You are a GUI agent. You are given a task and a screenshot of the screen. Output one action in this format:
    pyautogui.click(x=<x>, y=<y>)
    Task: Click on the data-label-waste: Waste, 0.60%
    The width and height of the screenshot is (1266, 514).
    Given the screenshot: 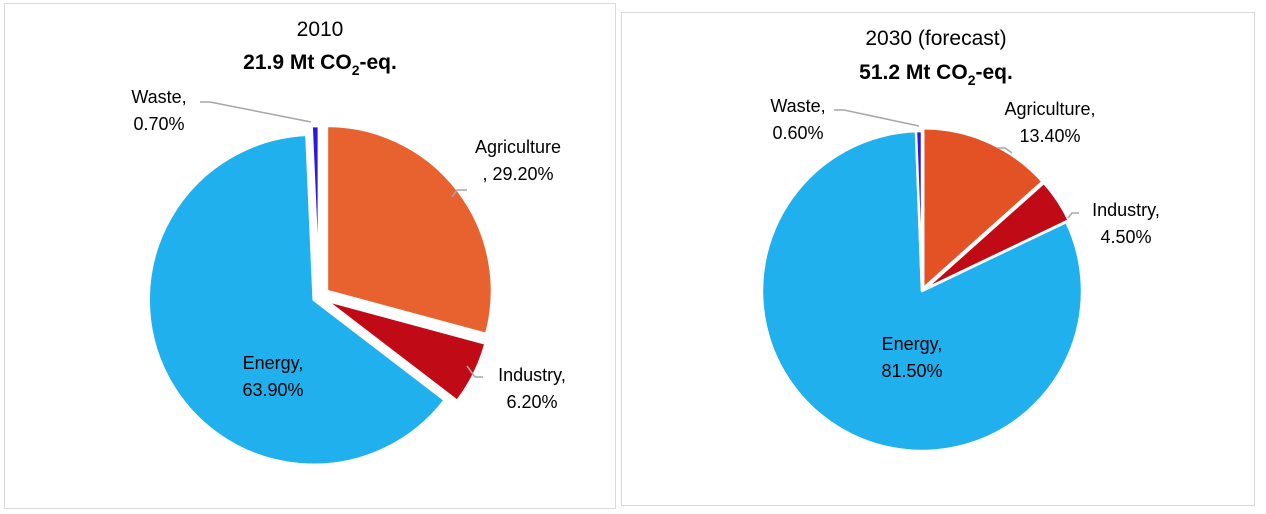 What is the action you would take?
    pyautogui.click(x=797, y=119)
    